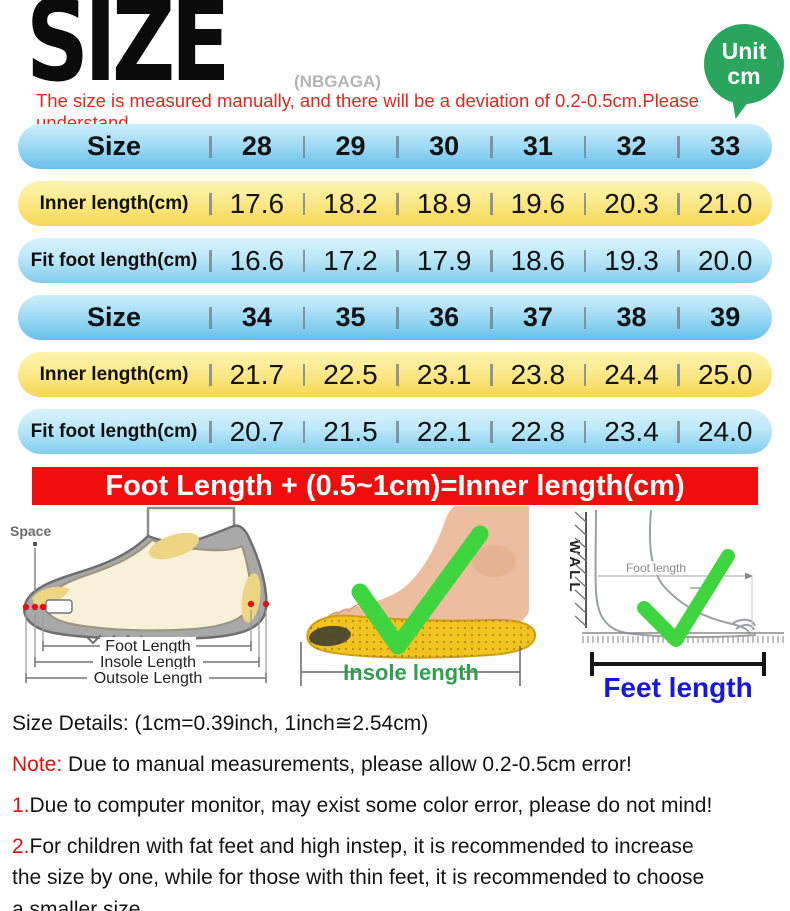 The image size is (790, 911). Describe the element at coordinates (744, 51) in the screenshot. I see `unit-badge-line1: Unit` at that location.